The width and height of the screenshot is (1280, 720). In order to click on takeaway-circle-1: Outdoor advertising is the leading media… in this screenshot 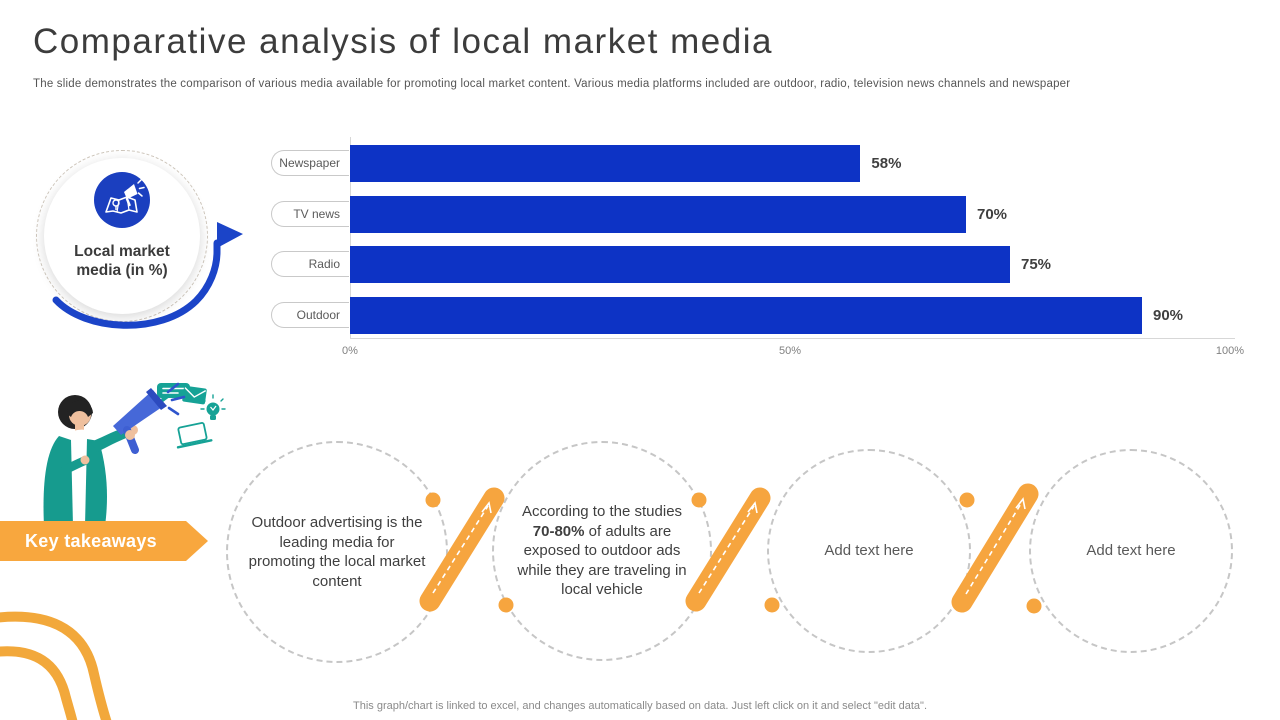, I will do `click(337, 552)`.